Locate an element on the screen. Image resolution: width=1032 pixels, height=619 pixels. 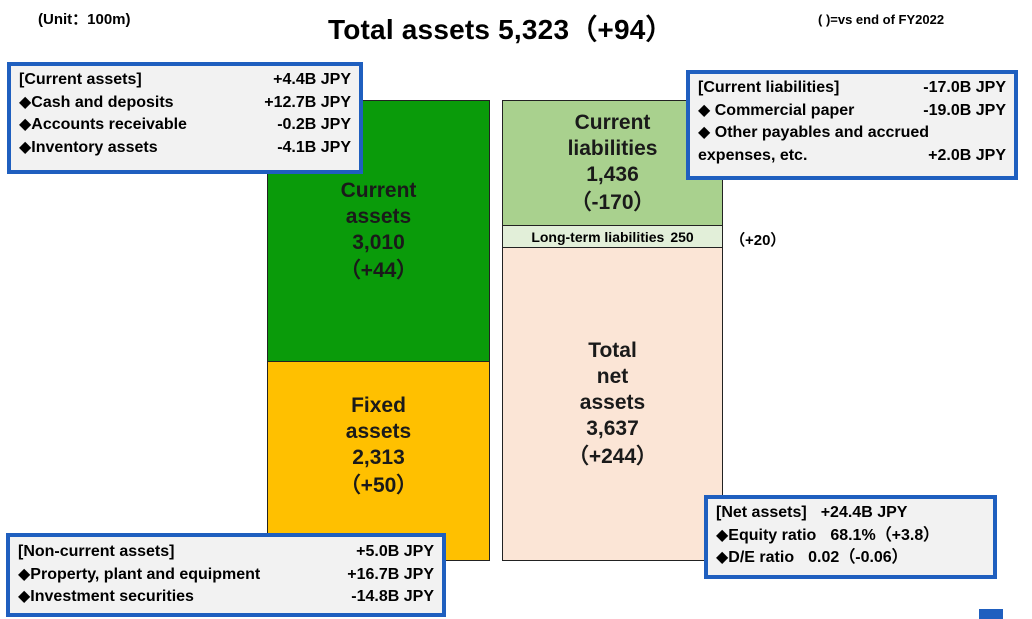
breakdown-row: ◆Investment securities -14.8B JPY is located at coordinates (226, 597).